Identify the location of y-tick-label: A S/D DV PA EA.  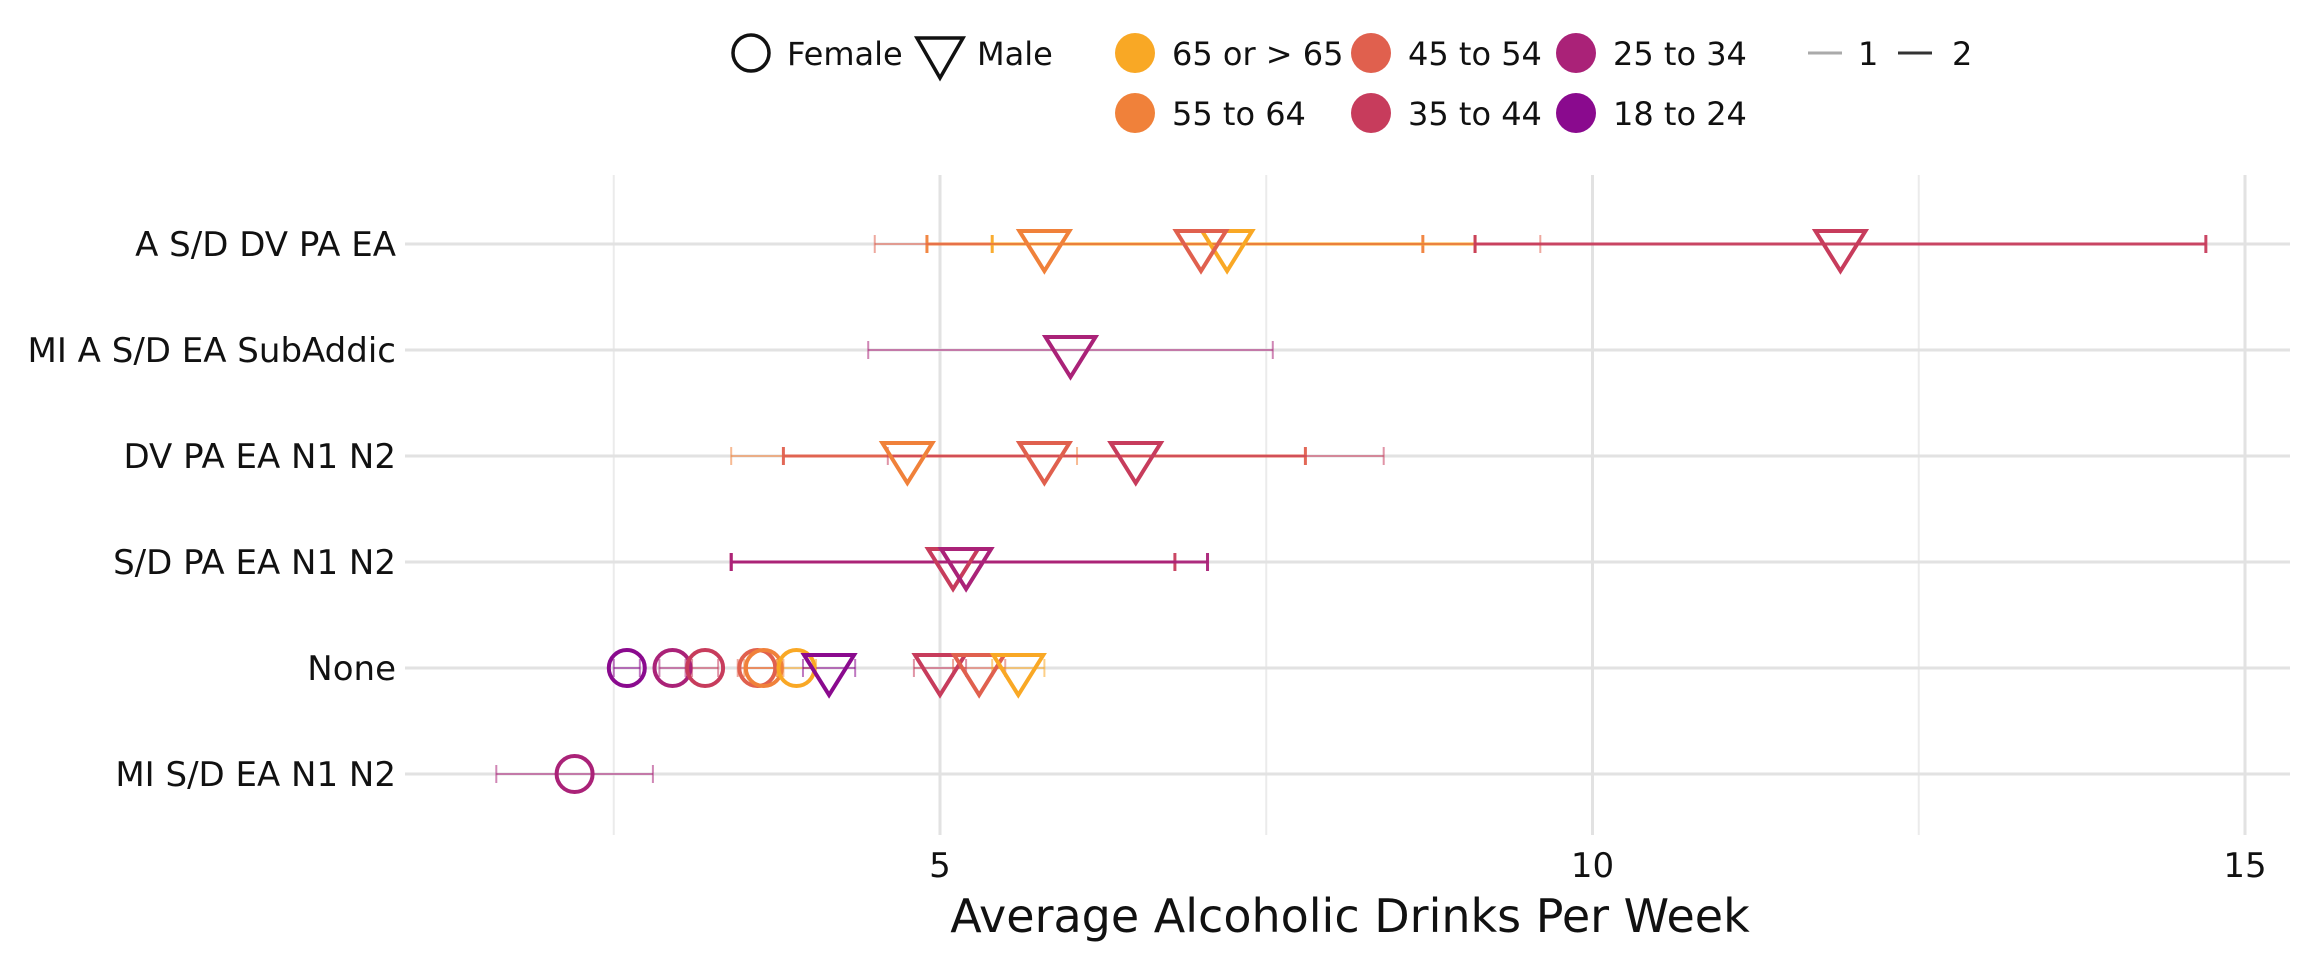
(265, 245).